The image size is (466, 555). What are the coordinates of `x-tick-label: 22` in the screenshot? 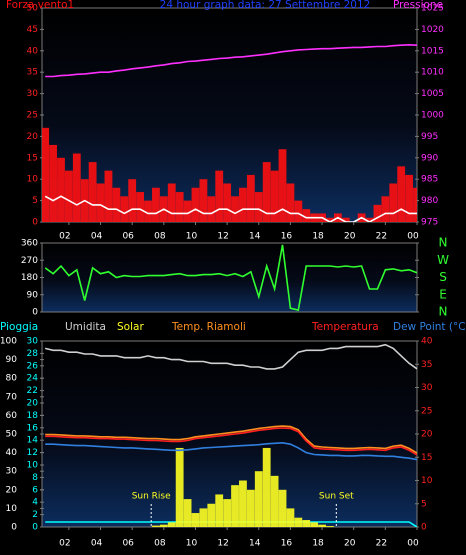 It's located at (381, 237).